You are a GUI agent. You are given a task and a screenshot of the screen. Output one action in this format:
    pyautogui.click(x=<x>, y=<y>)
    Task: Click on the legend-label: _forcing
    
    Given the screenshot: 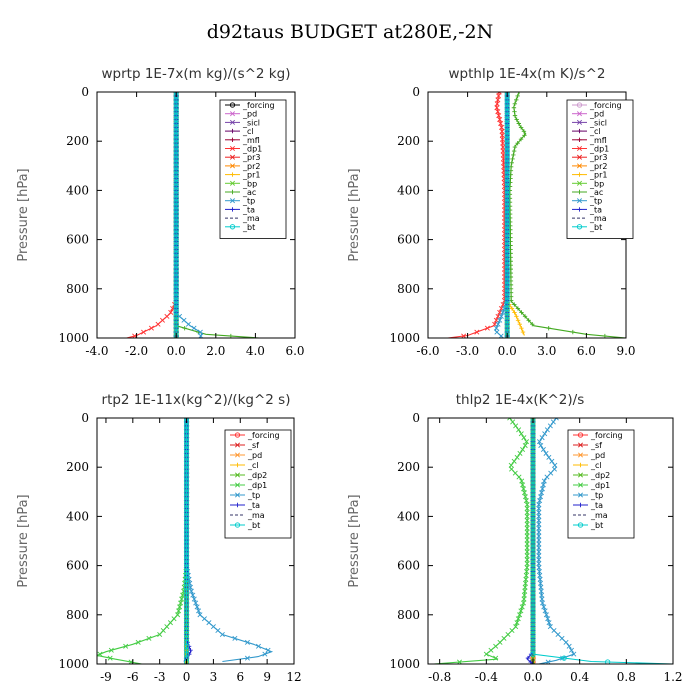 What is the action you would take?
    pyautogui.click(x=605, y=105)
    